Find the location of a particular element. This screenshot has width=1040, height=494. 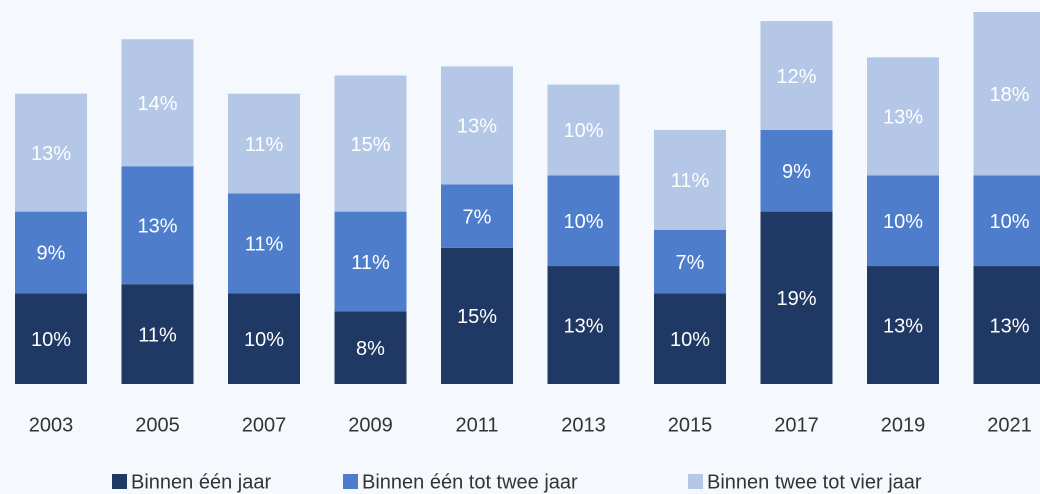

x-tick-label: 2021 is located at coordinates (1009, 425).